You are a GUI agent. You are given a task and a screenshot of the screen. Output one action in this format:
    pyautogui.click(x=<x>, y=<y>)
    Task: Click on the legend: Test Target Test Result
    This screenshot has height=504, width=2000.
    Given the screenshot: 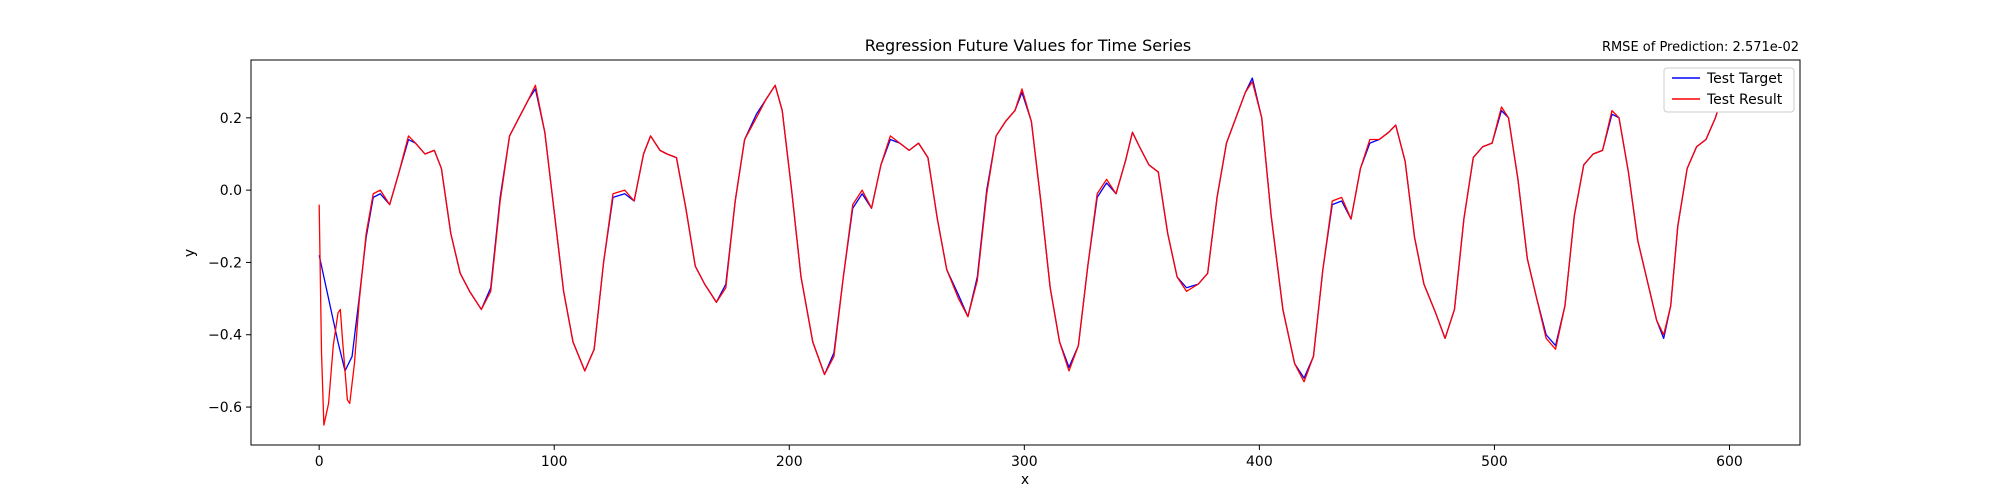 What is the action you would take?
    pyautogui.click(x=1729, y=90)
    